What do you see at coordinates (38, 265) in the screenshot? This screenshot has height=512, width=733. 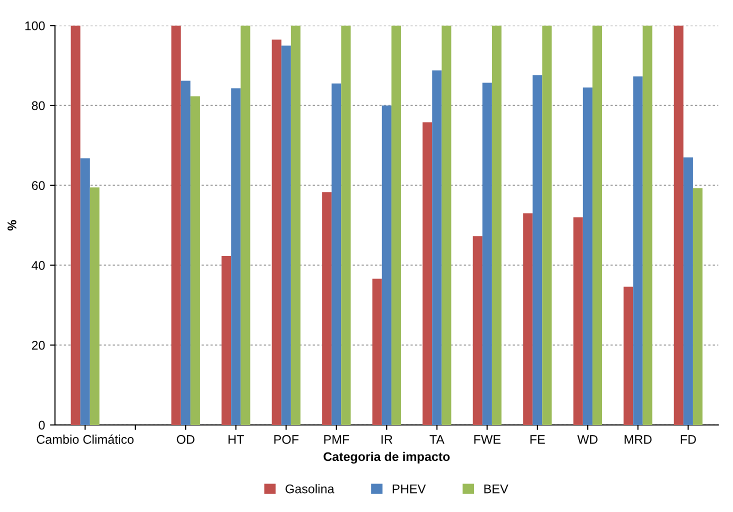 I see `y-tick-label: 40` at bounding box center [38, 265].